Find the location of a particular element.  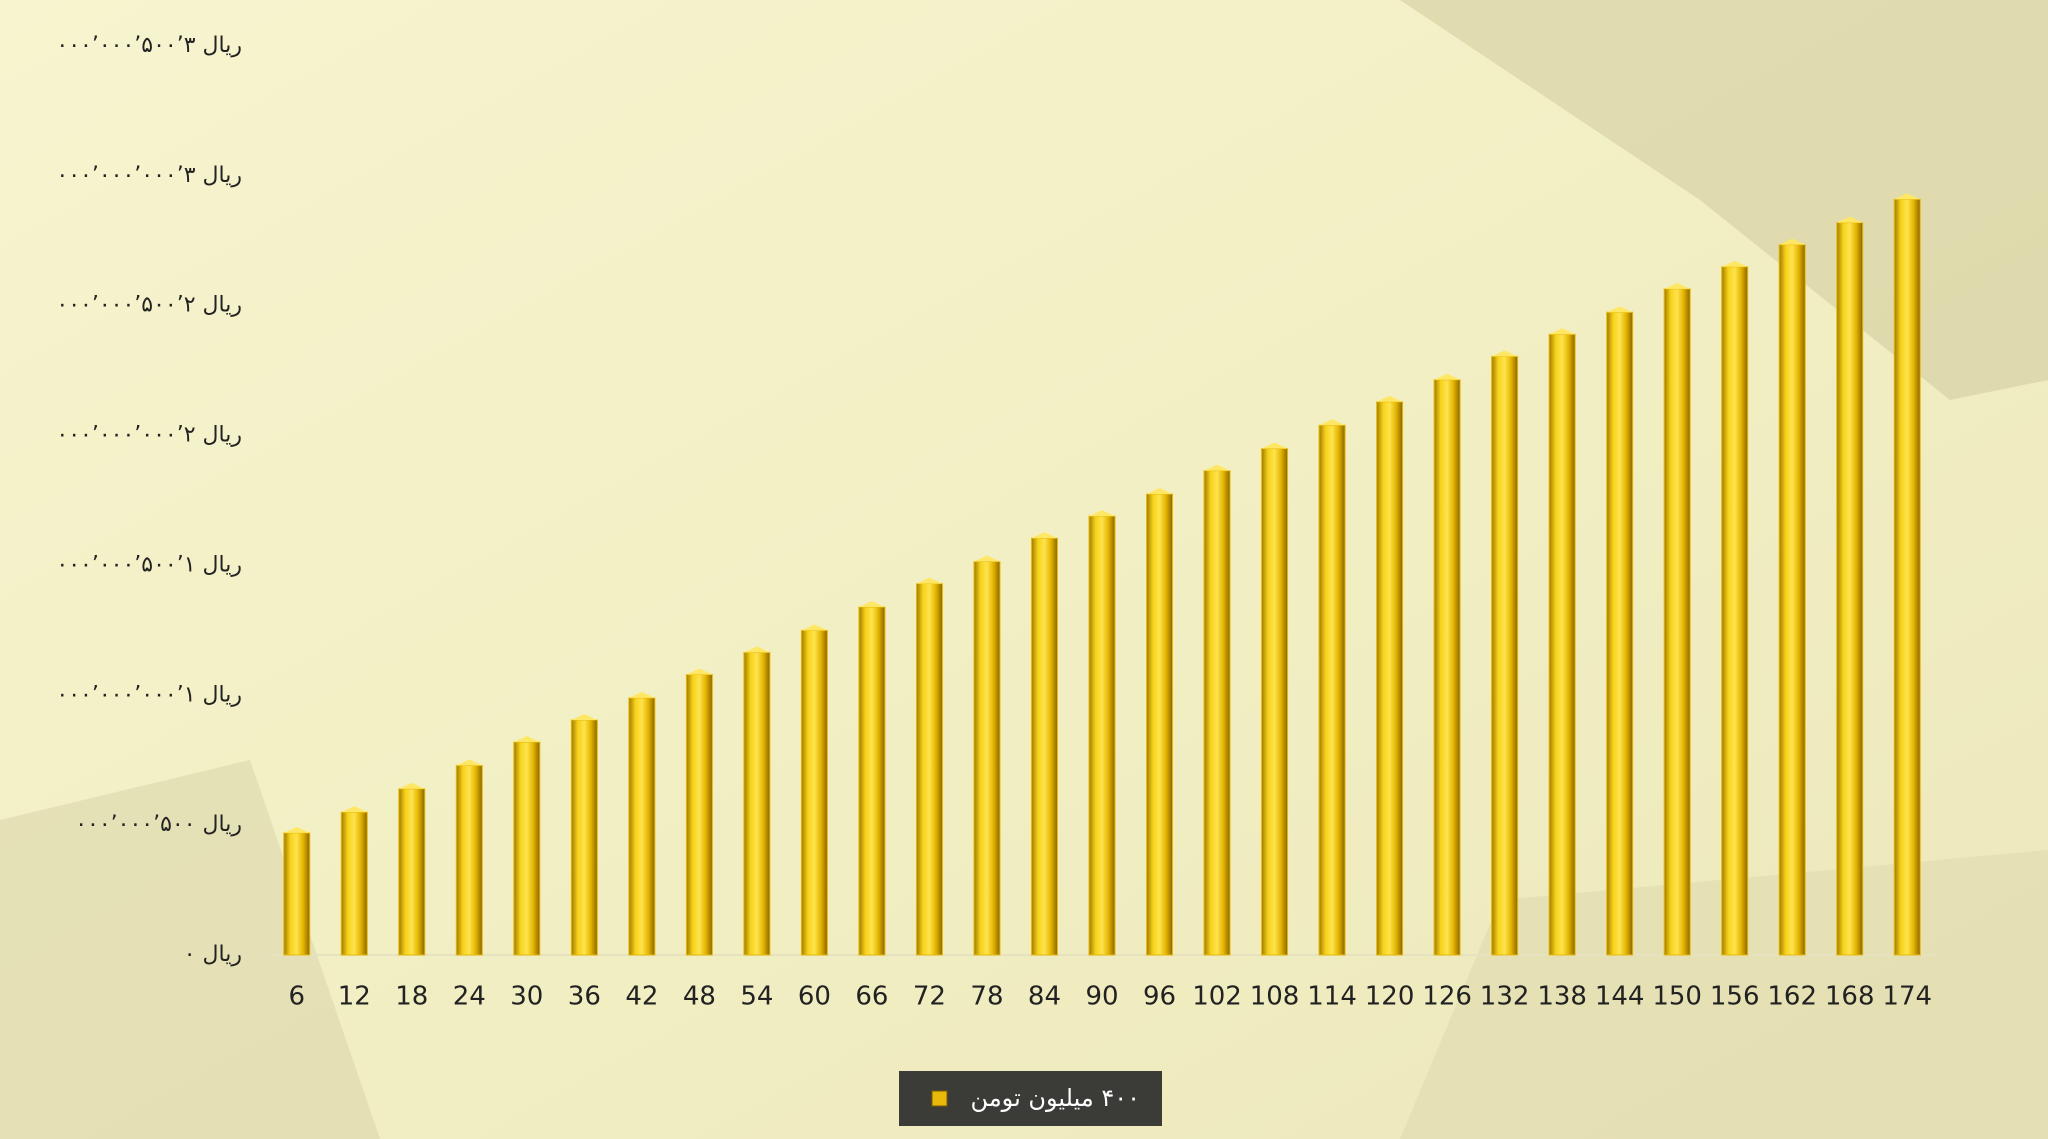

x-tick-label: 90 is located at coordinates (1101, 997).